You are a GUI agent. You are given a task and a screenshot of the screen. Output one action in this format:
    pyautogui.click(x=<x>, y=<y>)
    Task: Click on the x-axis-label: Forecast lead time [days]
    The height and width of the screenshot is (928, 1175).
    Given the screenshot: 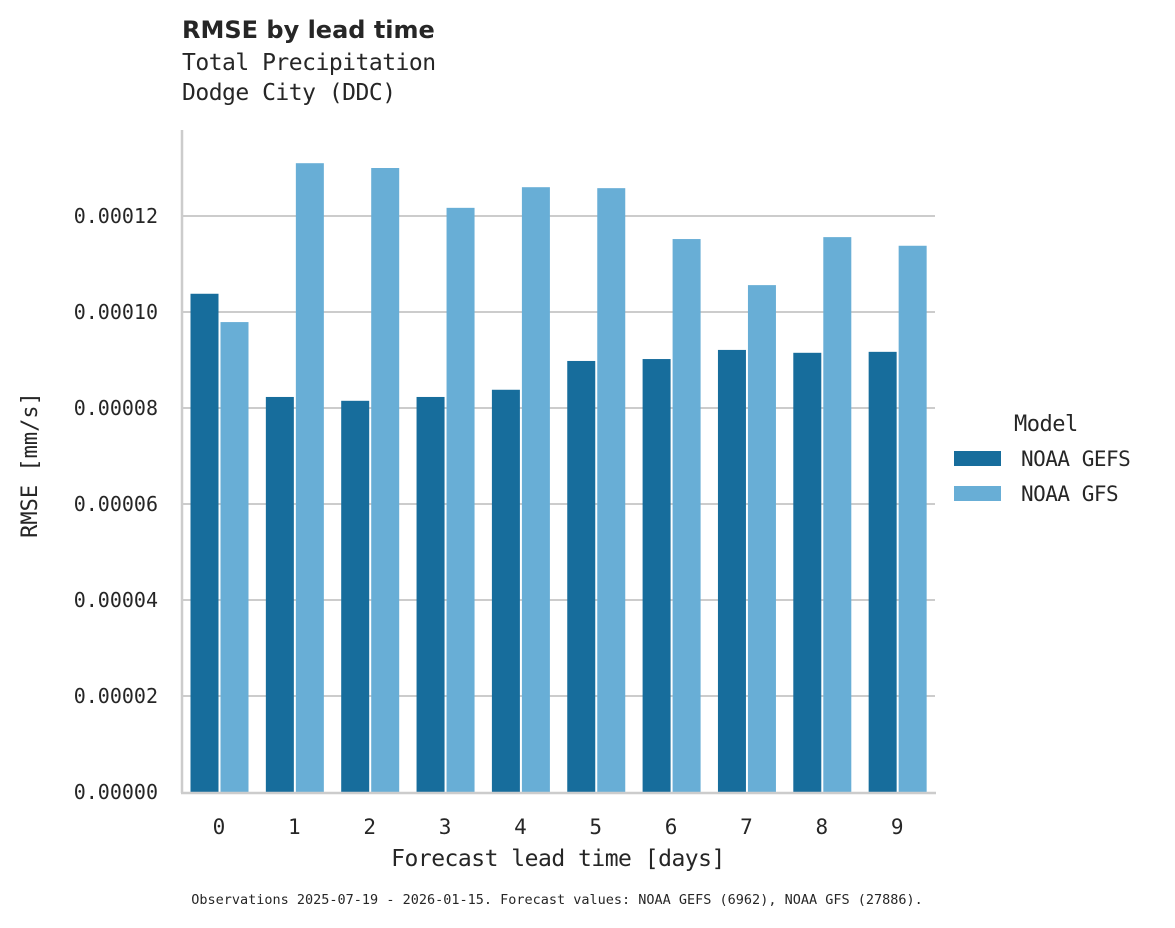 What is the action you would take?
    pyautogui.click(x=558, y=859)
    